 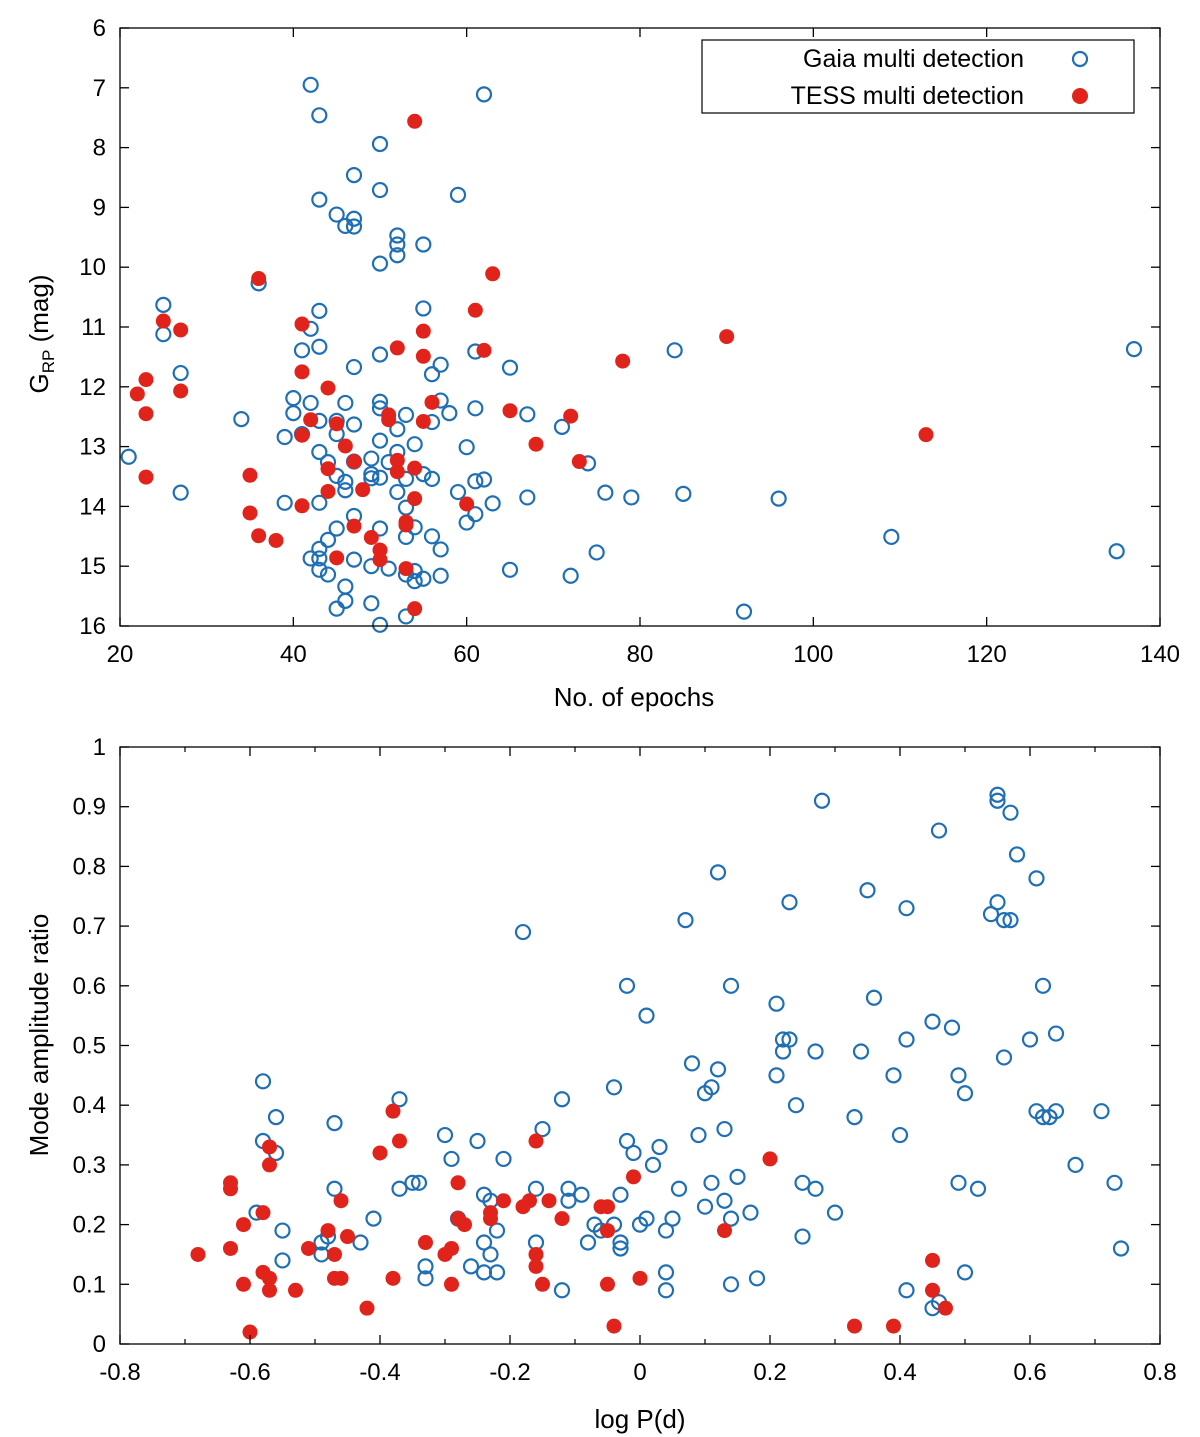 I want to click on y-tick-label: 12, so click(x=92, y=387).